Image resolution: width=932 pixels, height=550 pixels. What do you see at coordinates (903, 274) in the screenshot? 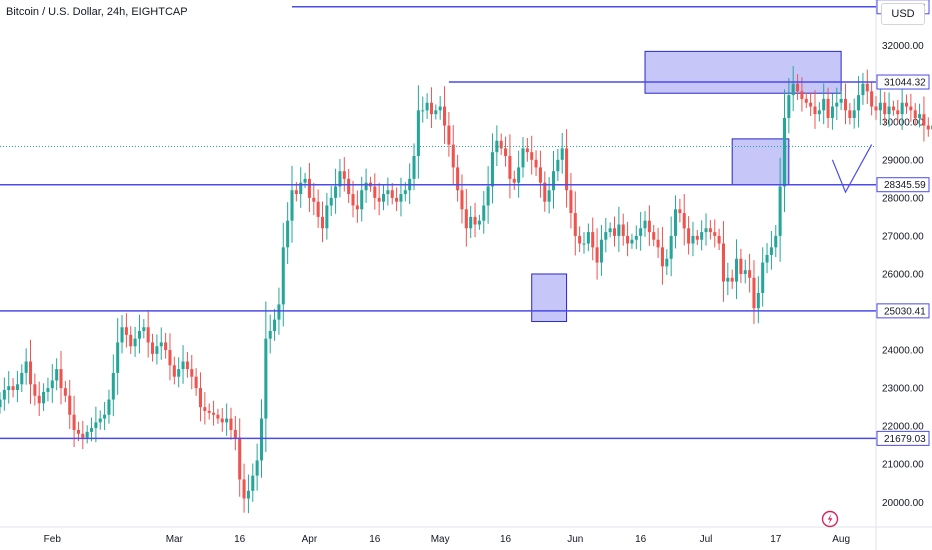
I see `y-tick-label: 26000.00` at bounding box center [903, 274].